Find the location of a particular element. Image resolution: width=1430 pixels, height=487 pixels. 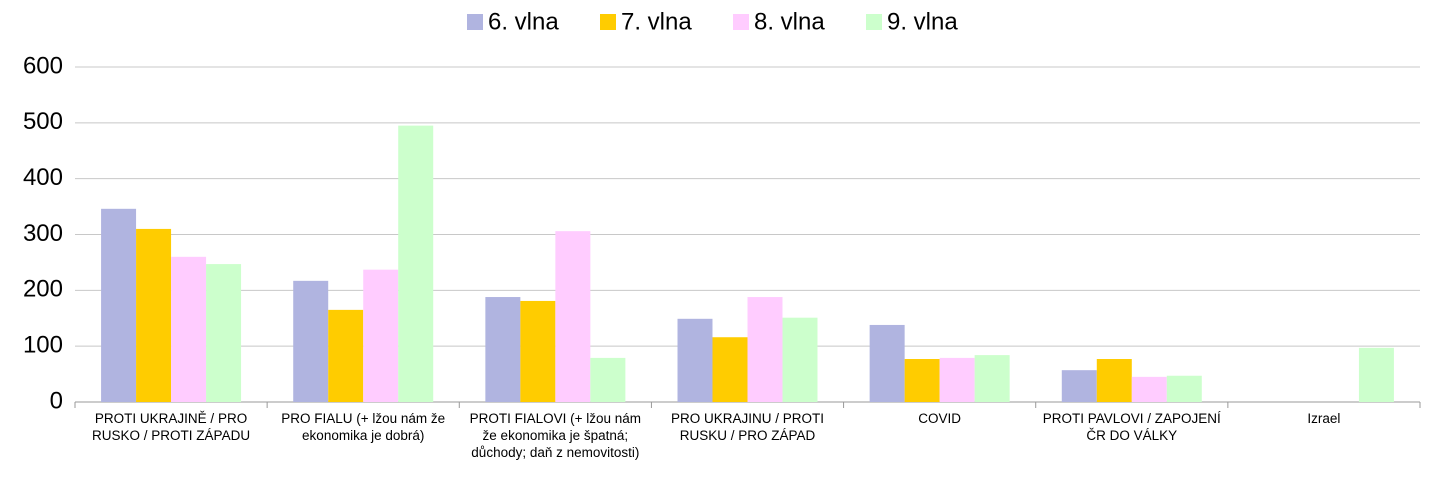

x-tick-label: PRO UKRAJINU / PROTI RUSKU / PRO ZÁPAD is located at coordinates (747, 427).